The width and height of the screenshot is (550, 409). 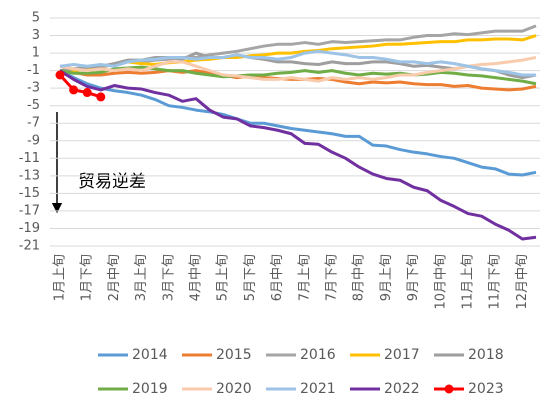 I want to click on x-tick-label: 1月下旬, so click(x=87, y=277).